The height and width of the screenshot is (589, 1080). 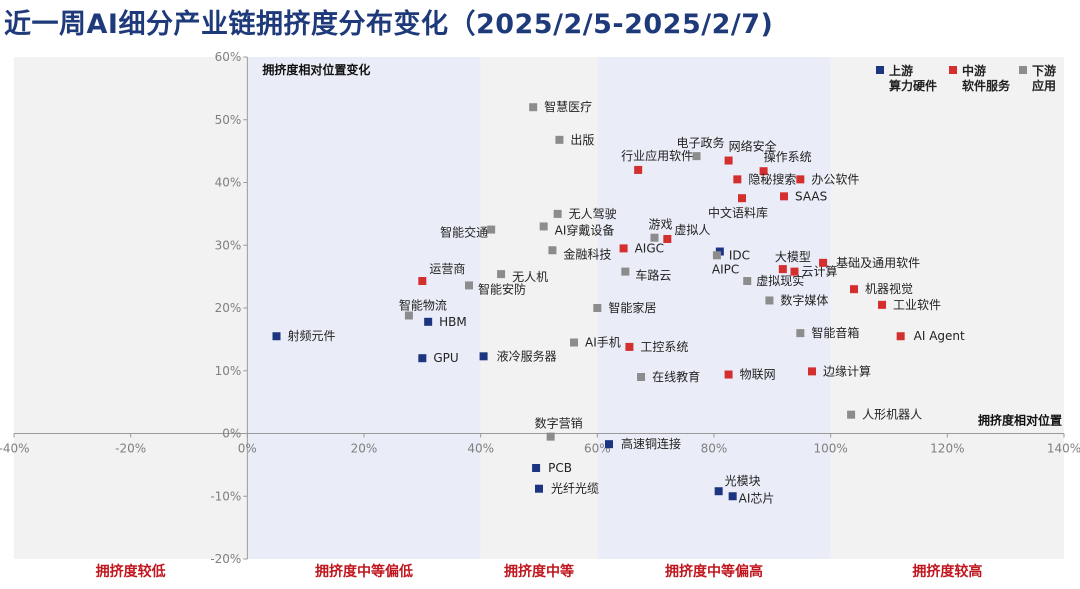 What do you see at coordinates (1020, 420) in the screenshot?
I see `x-axis-title: 拥挤度相对位置` at bounding box center [1020, 420].